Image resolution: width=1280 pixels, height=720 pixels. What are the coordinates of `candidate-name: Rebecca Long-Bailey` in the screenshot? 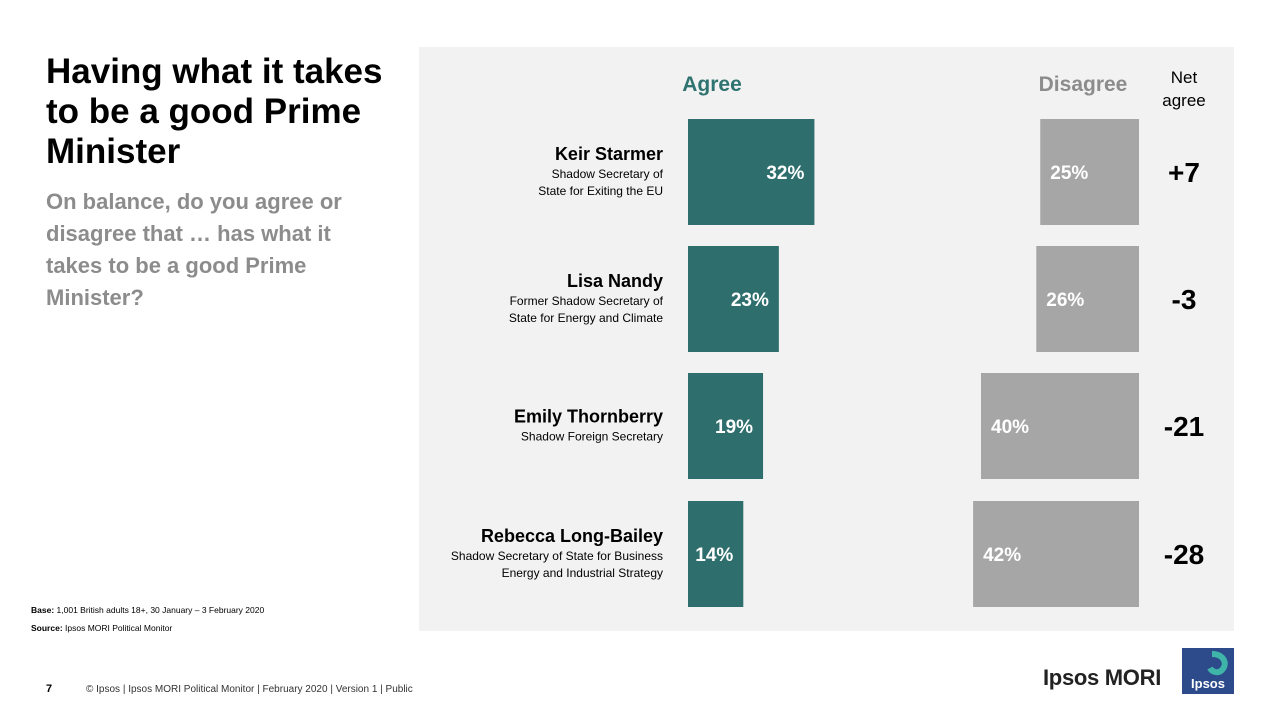 It's located at (572, 536).